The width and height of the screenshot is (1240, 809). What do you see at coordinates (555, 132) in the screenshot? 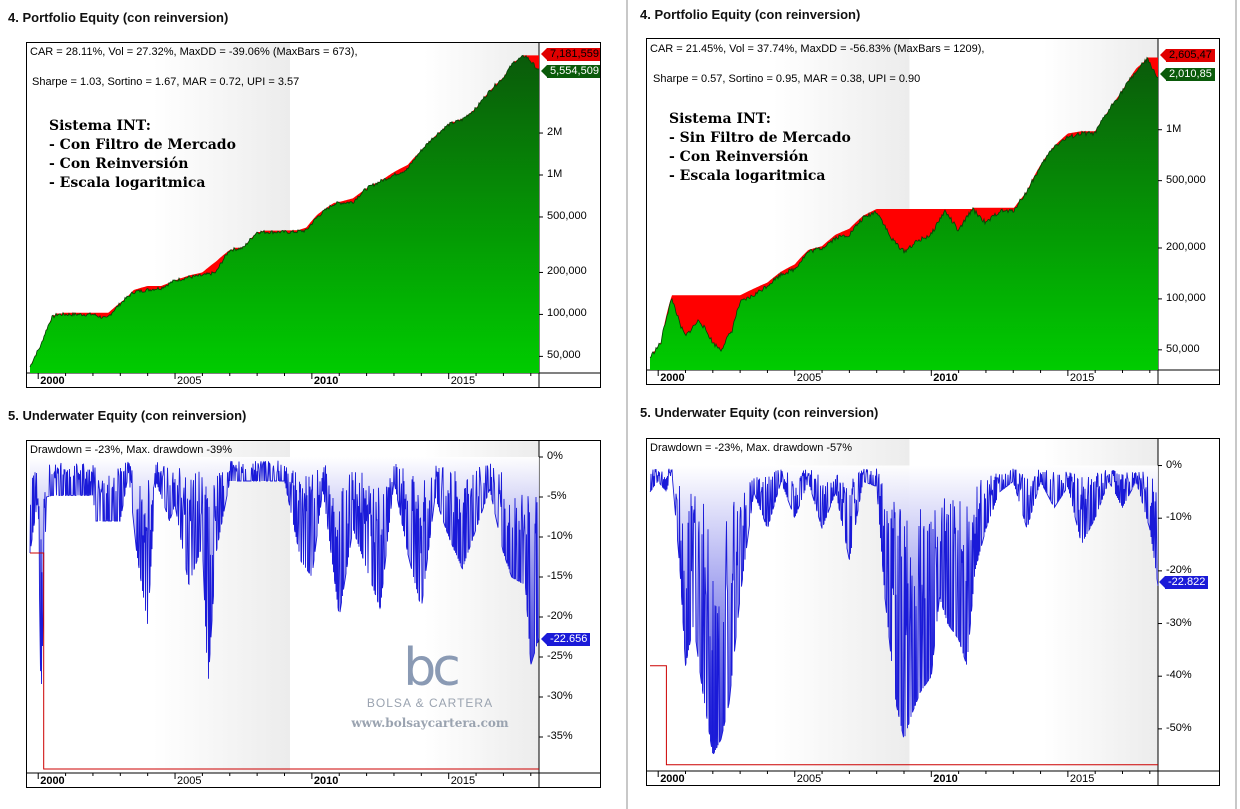
I see `y-tick-label: 2M` at bounding box center [555, 132].